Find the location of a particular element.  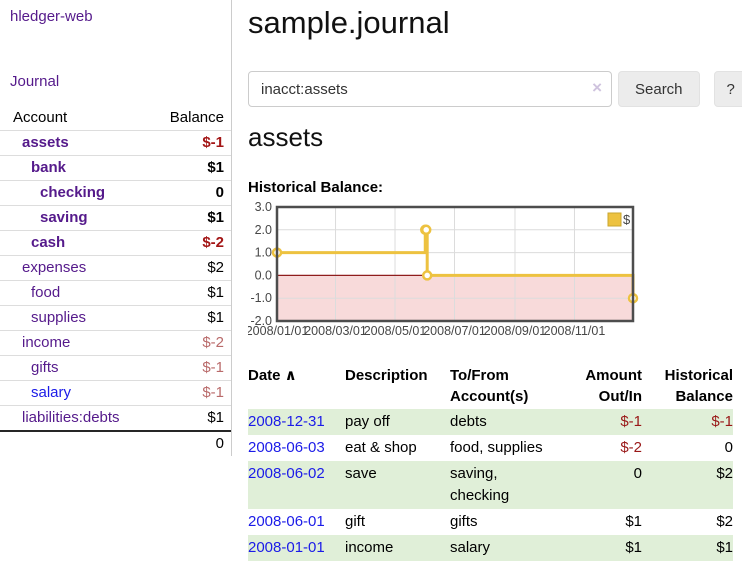

account-name-cell: liabilities:debts is located at coordinates (60, 418).